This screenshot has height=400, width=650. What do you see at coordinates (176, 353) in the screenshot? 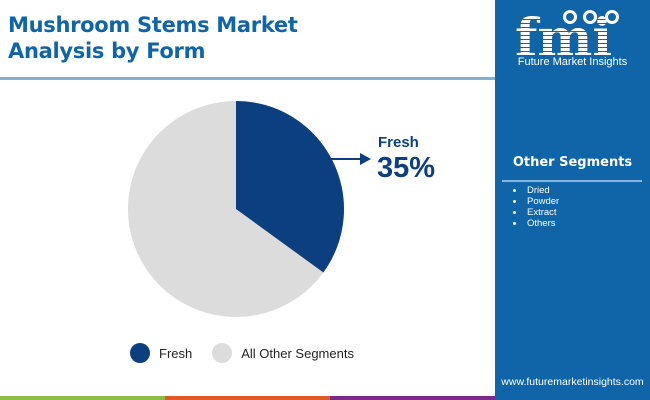
I see `legend-label: Fresh` at bounding box center [176, 353].